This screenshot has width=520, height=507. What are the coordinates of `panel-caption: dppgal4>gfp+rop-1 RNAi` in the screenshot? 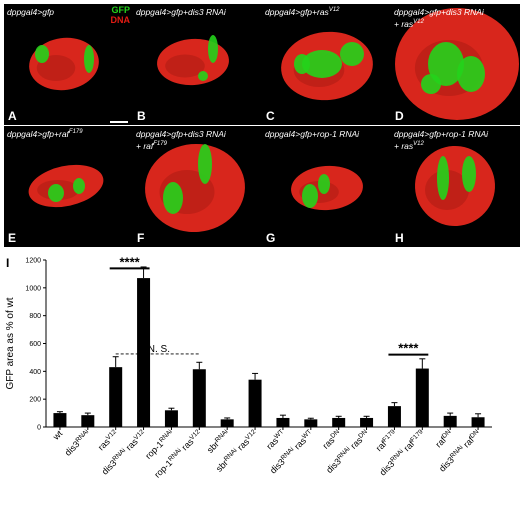 It's located at (312, 133).